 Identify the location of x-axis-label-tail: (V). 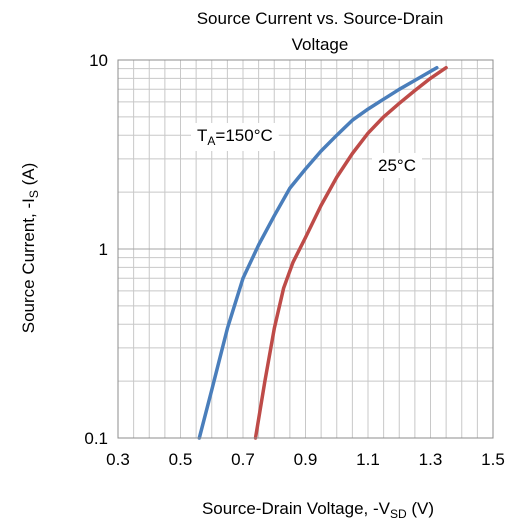
(420, 508).